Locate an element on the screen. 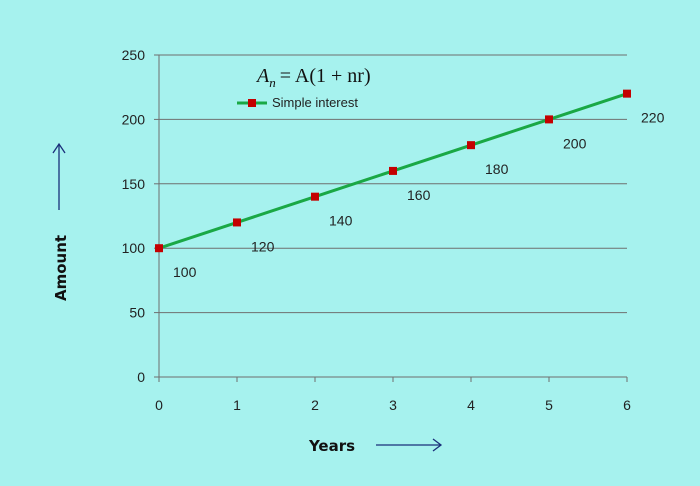  legend: Simple interest is located at coordinates (297, 102).